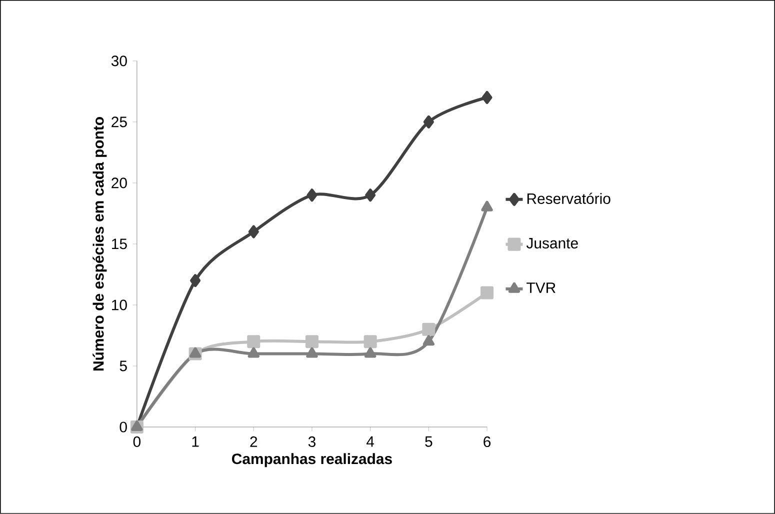 The image size is (775, 514). Describe the element at coordinates (487, 442) in the screenshot. I see `x-tick-label: 6` at that location.